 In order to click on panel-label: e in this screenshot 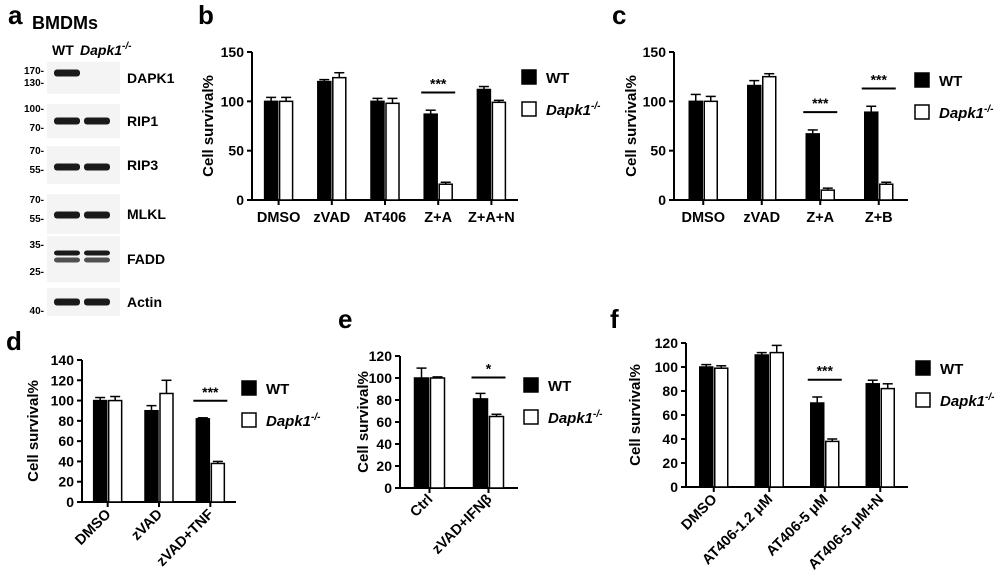, I will do `click(345, 319)`.